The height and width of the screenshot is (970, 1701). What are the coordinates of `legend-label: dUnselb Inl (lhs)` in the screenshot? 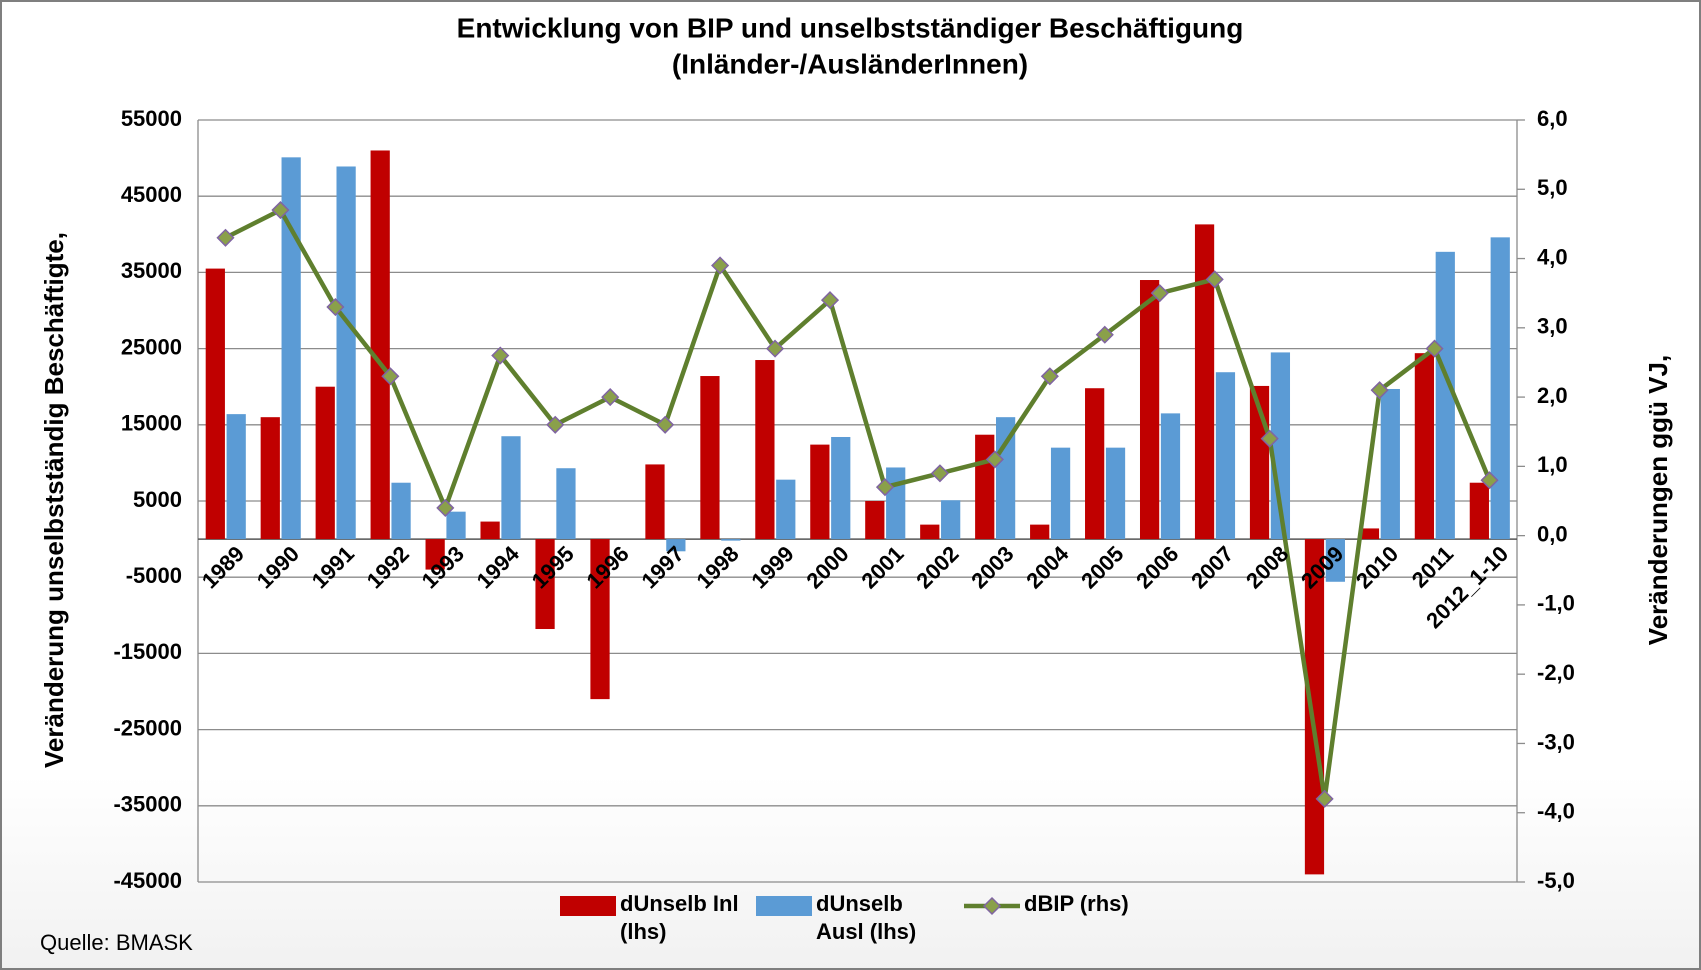 It's located at (679, 917).